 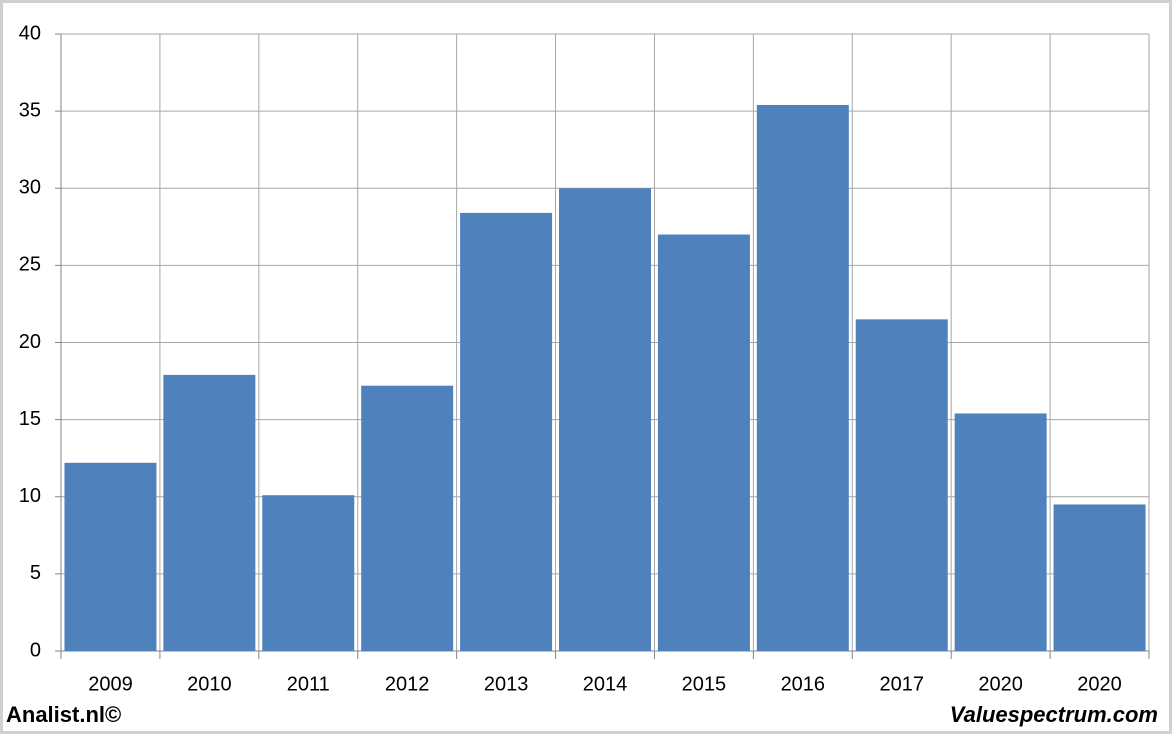 What do you see at coordinates (407, 684) in the screenshot?
I see `x-tick-label: 2012` at bounding box center [407, 684].